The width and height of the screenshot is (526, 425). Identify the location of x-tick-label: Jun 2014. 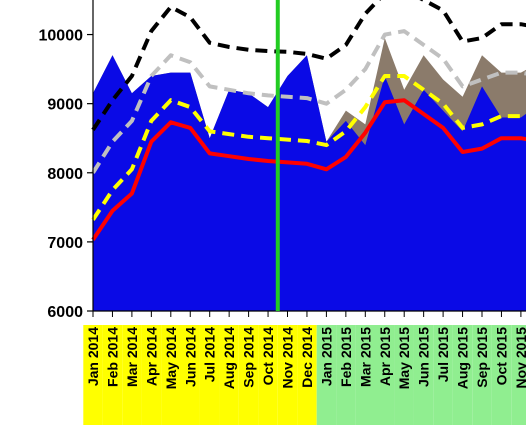
(190, 357).